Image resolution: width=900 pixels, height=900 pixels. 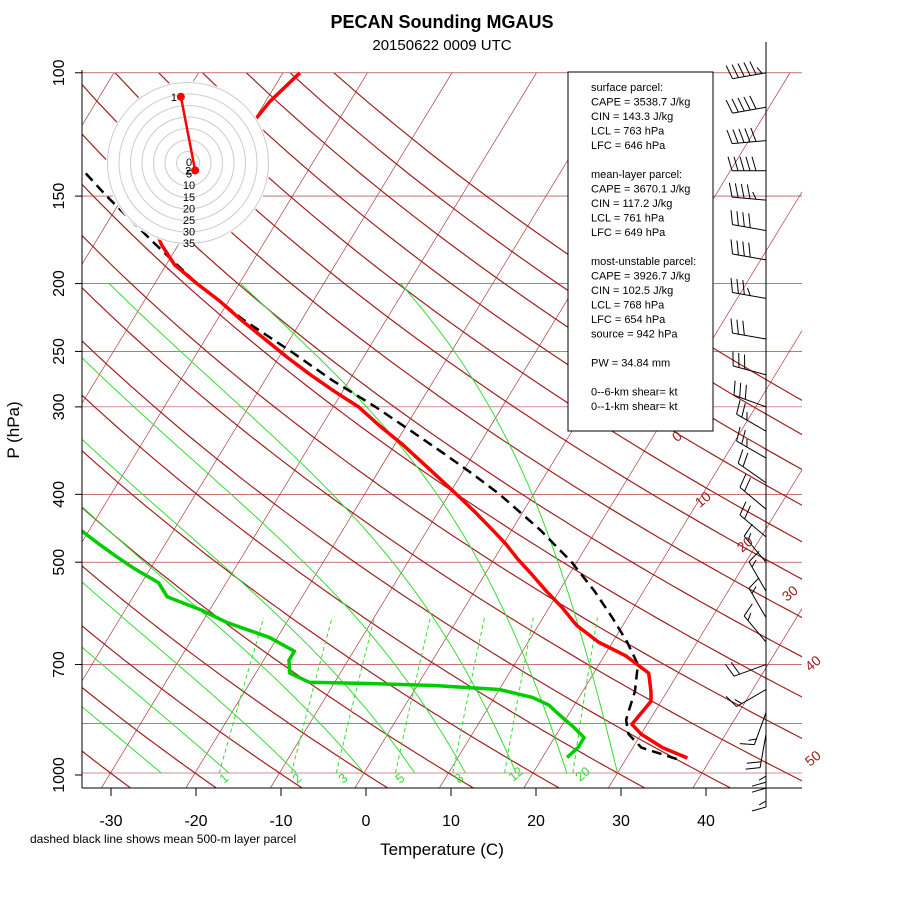 What do you see at coordinates (621, 821) in the screenshot?
I see `temperature-tick-label: 30` at bounding box center [621, 821].